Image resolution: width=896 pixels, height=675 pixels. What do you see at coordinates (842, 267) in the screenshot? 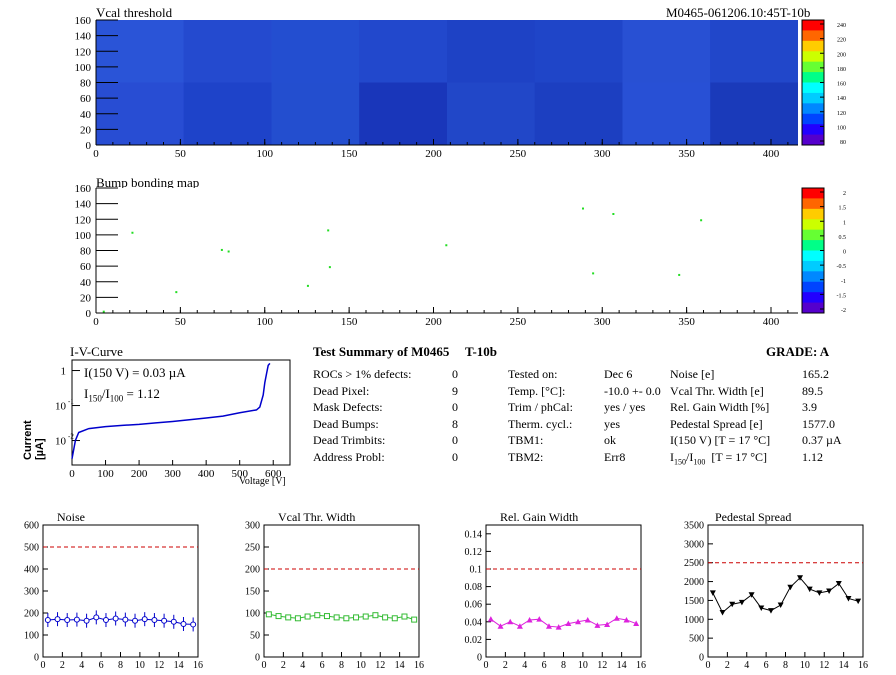
I see `palette-tick-label: -0.5` at bounding box center [842, 267].